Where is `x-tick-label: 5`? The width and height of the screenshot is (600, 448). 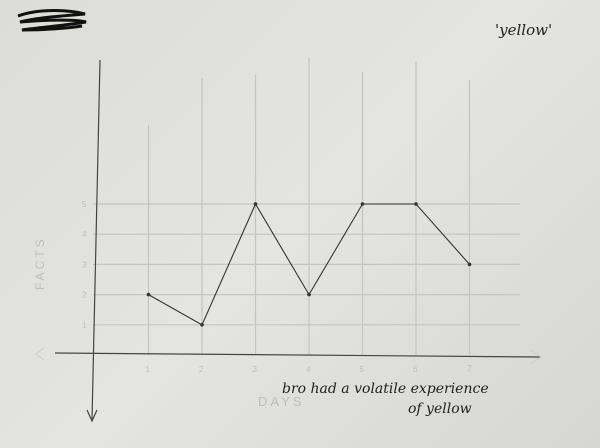 x-tick-label: 5 is located at coordinates (362, 369).